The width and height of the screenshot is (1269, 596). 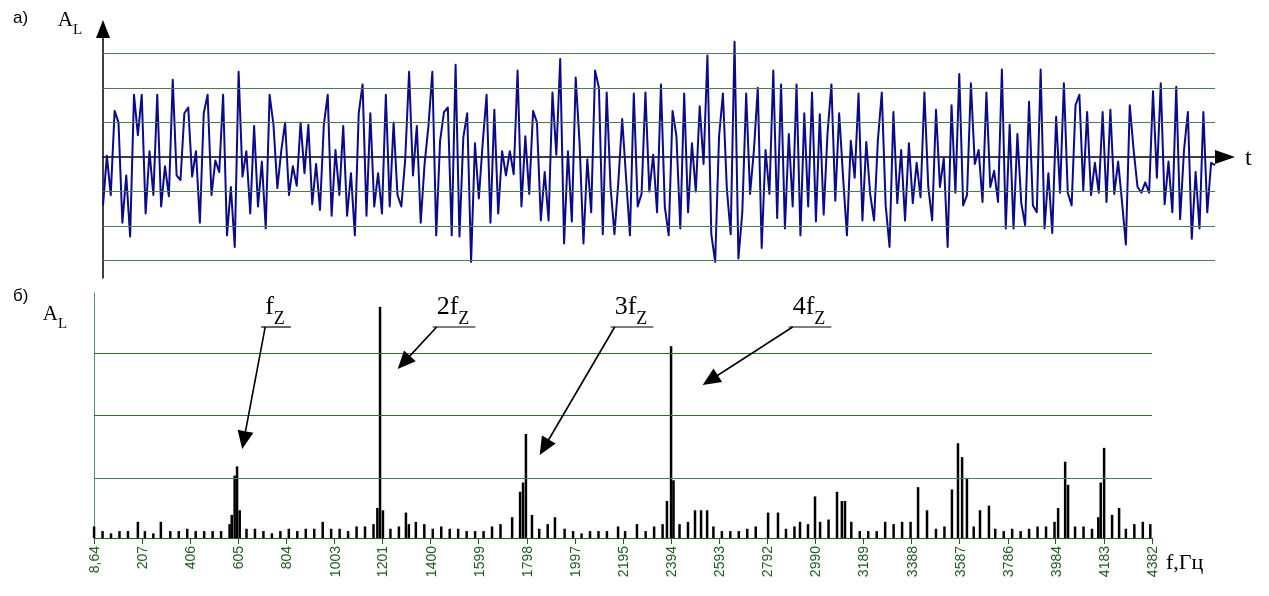 I want to click on x-tick-label: 4183, so click(x=1103, y=561).